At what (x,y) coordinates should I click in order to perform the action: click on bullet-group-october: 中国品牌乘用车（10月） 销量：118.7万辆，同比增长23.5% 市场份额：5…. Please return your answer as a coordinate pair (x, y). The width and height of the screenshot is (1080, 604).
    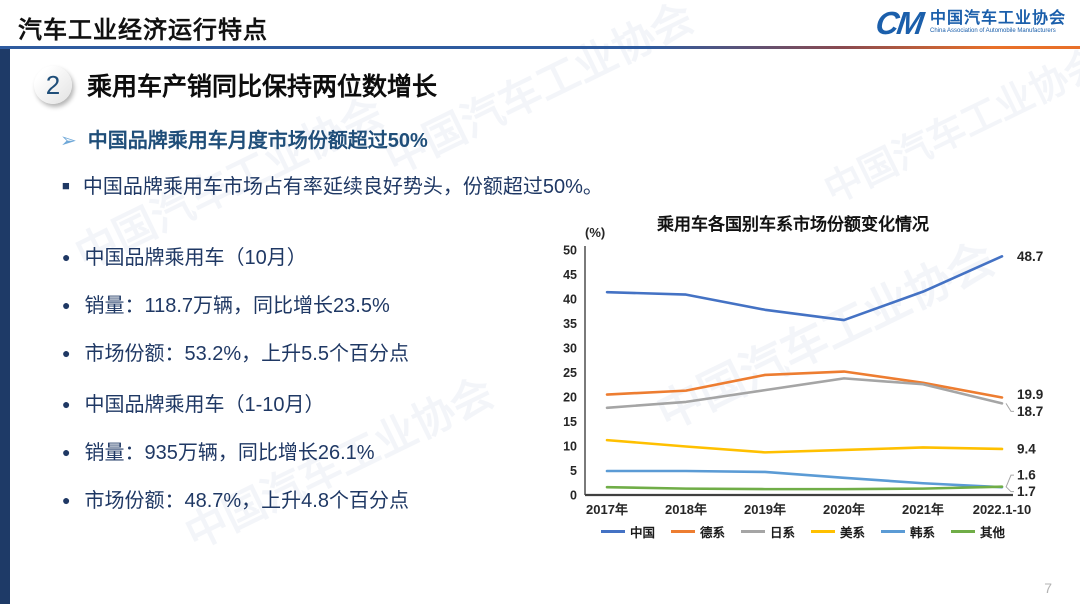
    Looking at the image, I should click on (235, 315).